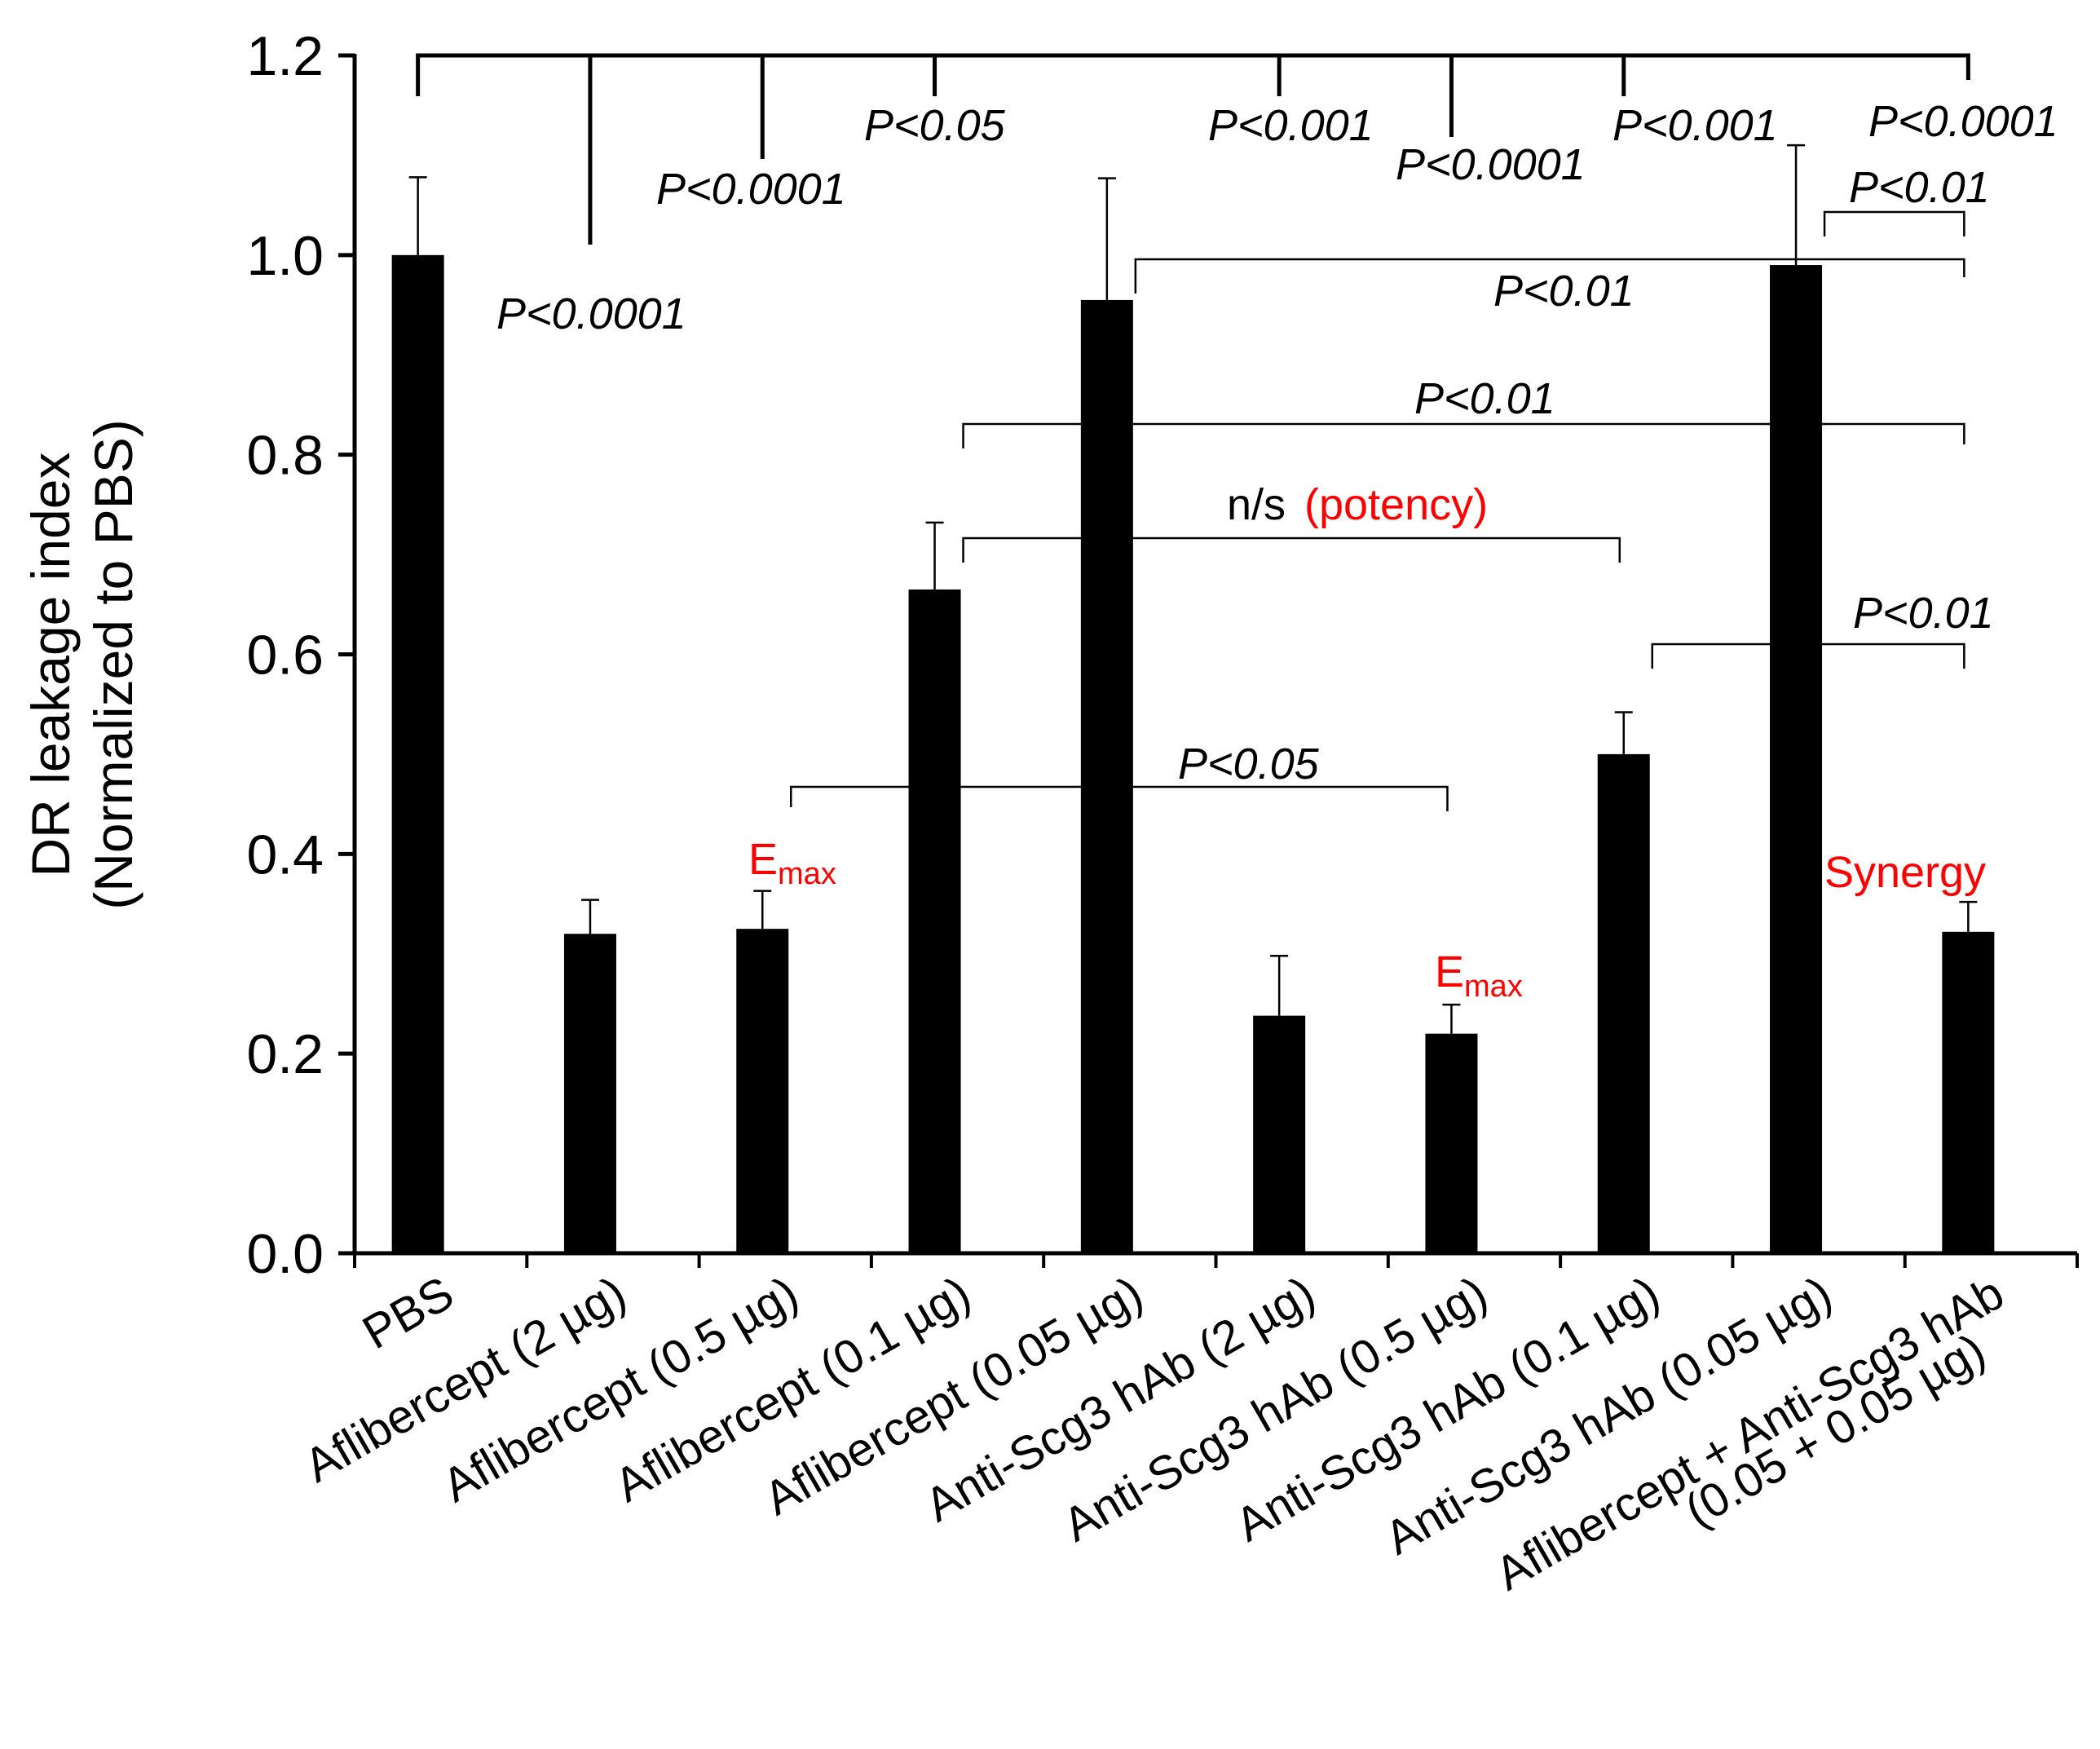 Image resolution: width=2100 pixels, height=1749 pixels. I want to click on ns-label: n/s, so click(1256, 504).